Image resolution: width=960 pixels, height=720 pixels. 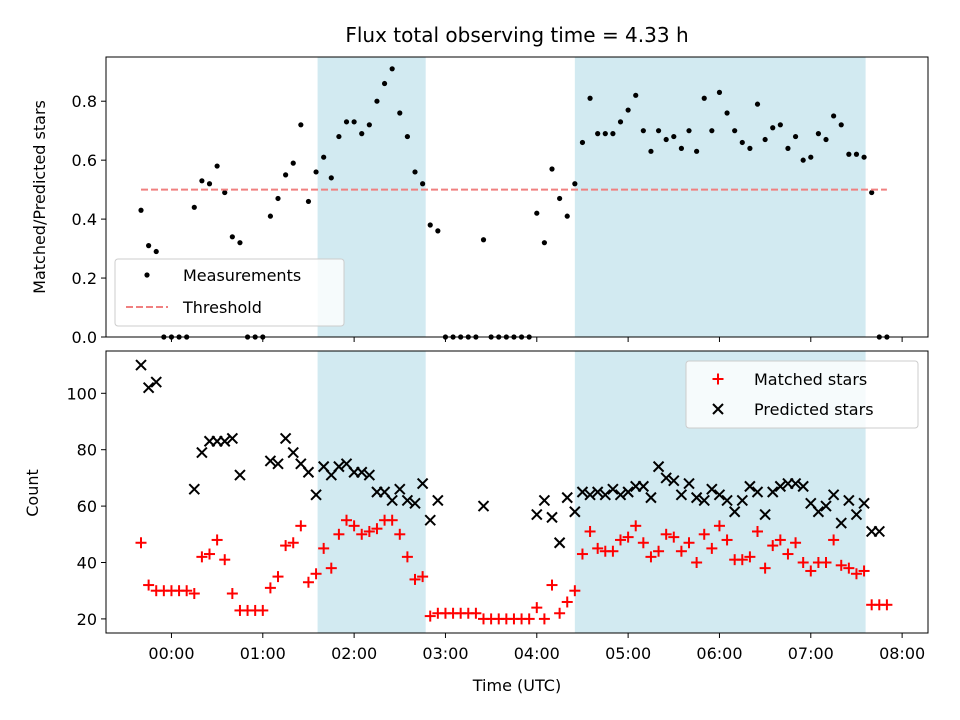 What do you see at coordinates (902, 653) in the screenshot?
I see `x-tick-label: 08:00` at bounding box center [902, 653].